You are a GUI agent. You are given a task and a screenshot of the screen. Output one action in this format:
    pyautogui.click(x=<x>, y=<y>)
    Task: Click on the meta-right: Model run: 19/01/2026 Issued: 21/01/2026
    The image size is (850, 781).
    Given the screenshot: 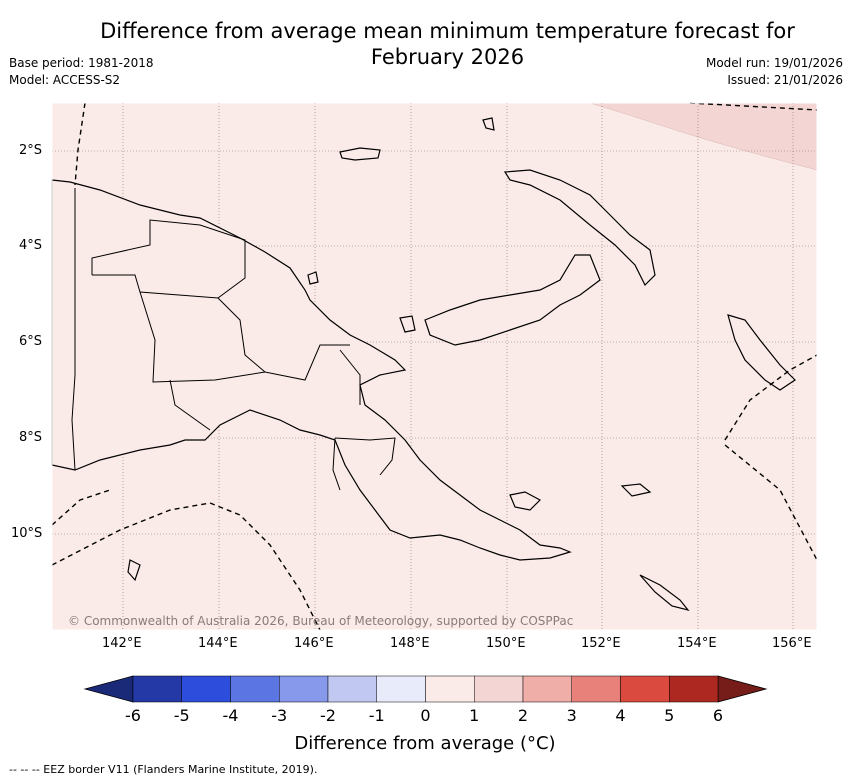 What is the action you would take?
    pyautogui.click(x=774, y=72)
    